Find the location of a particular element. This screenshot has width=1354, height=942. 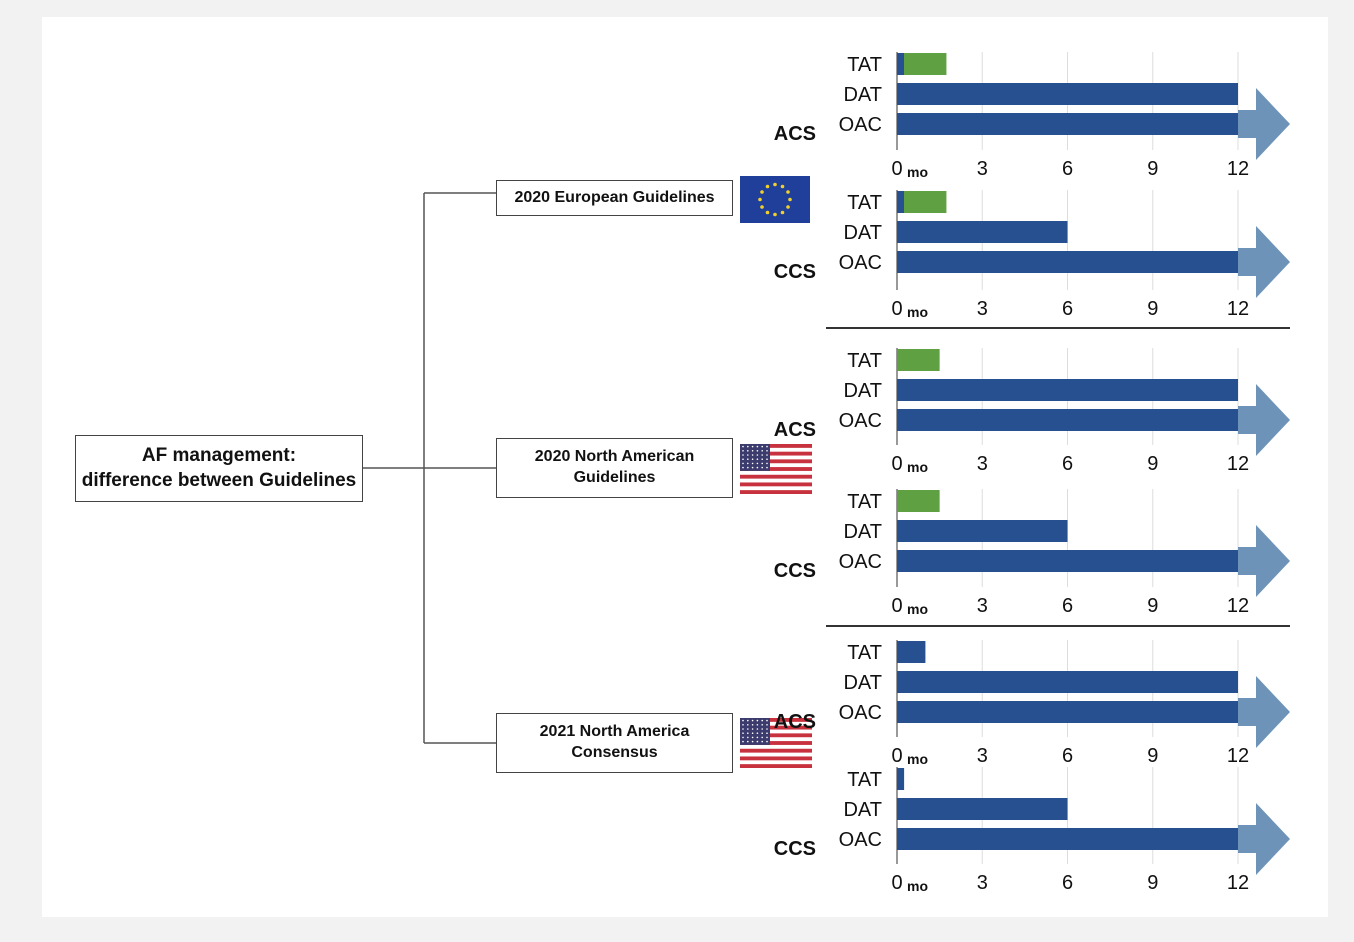

bar-tat is located at coordinates (925, 202).